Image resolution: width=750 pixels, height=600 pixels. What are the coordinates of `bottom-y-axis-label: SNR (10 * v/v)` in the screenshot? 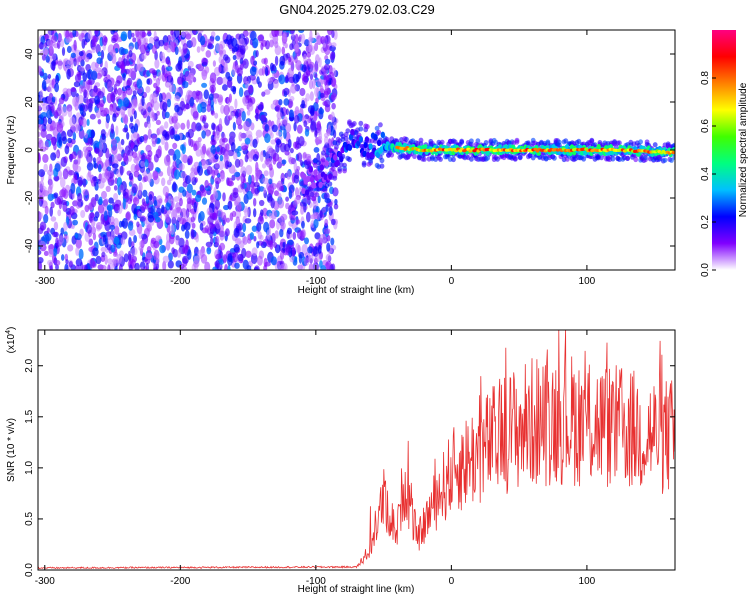 It's located at (11, 450).